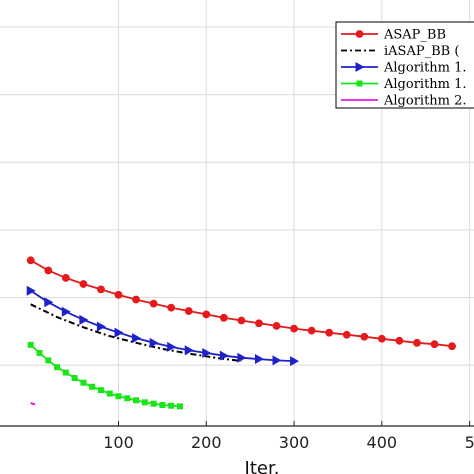 The width and height of the screenshot is (474, 474). I want to click on x-tick-label: 300, so click(294, 442).